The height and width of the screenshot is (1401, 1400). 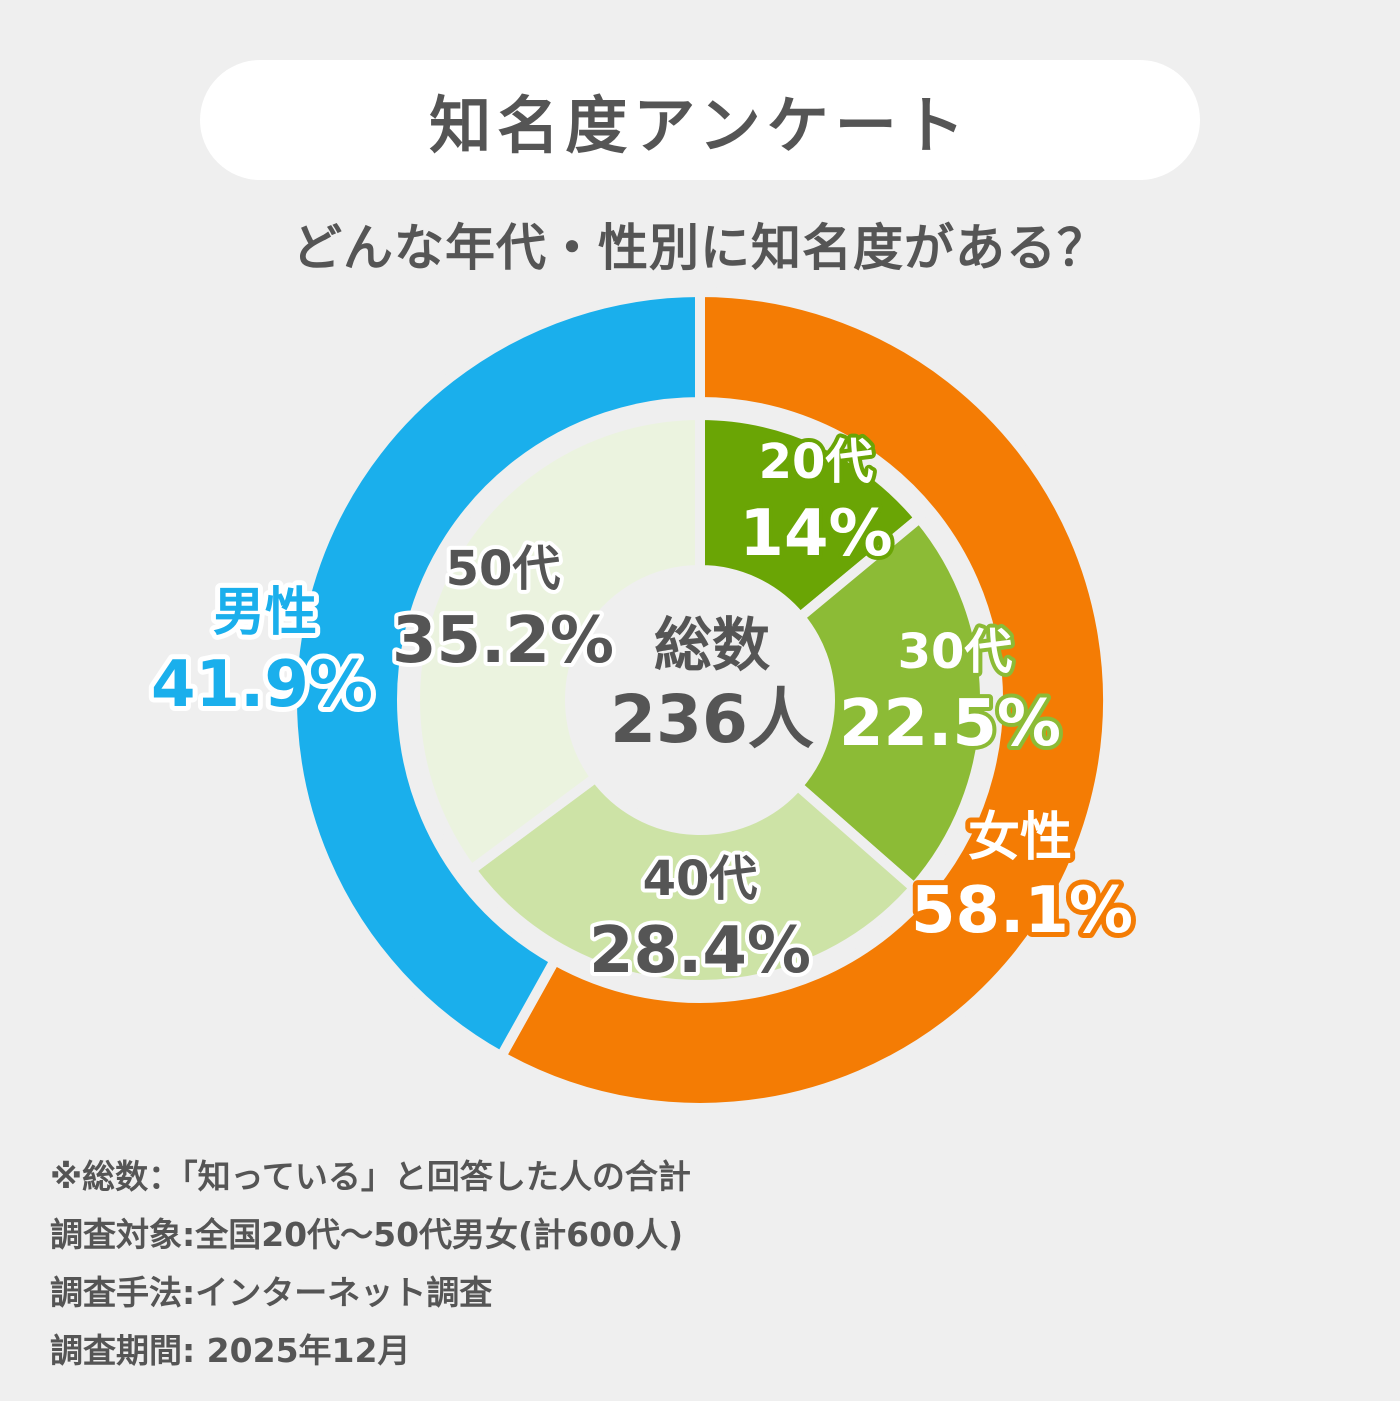 I want to click on age20-value-label: 14%, so click(x=815, y=534).